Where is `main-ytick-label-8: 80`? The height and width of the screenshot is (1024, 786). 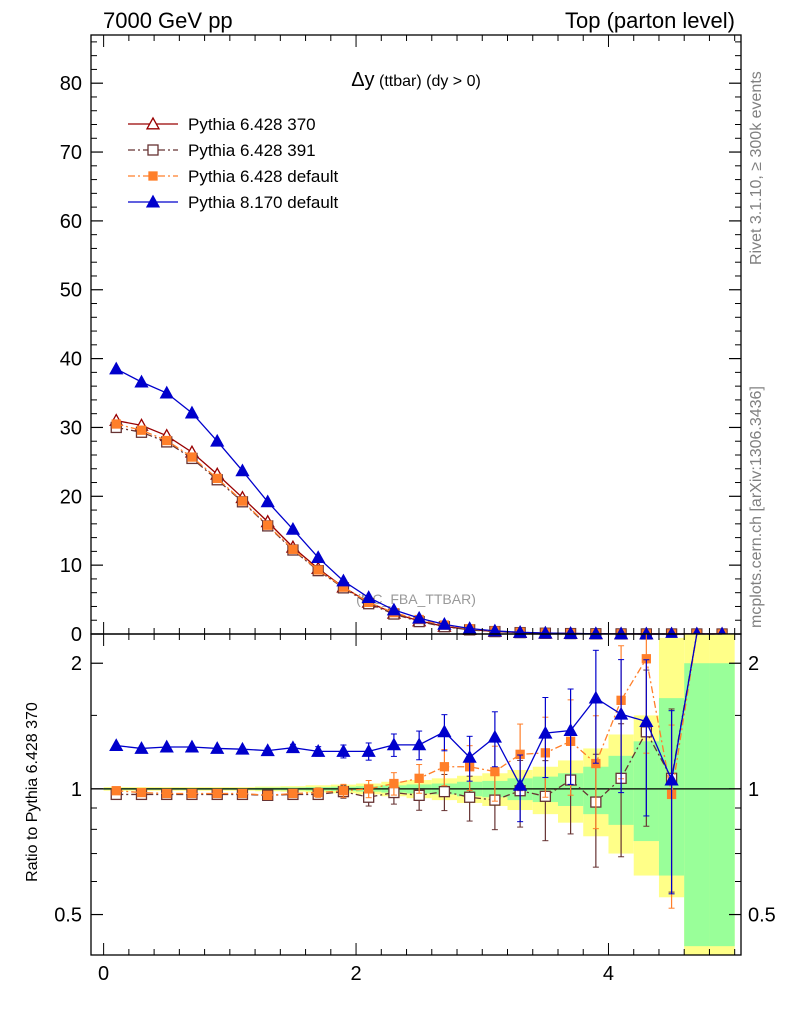 main-ytick-label-8: 80 is located at coordinates (71, 84).